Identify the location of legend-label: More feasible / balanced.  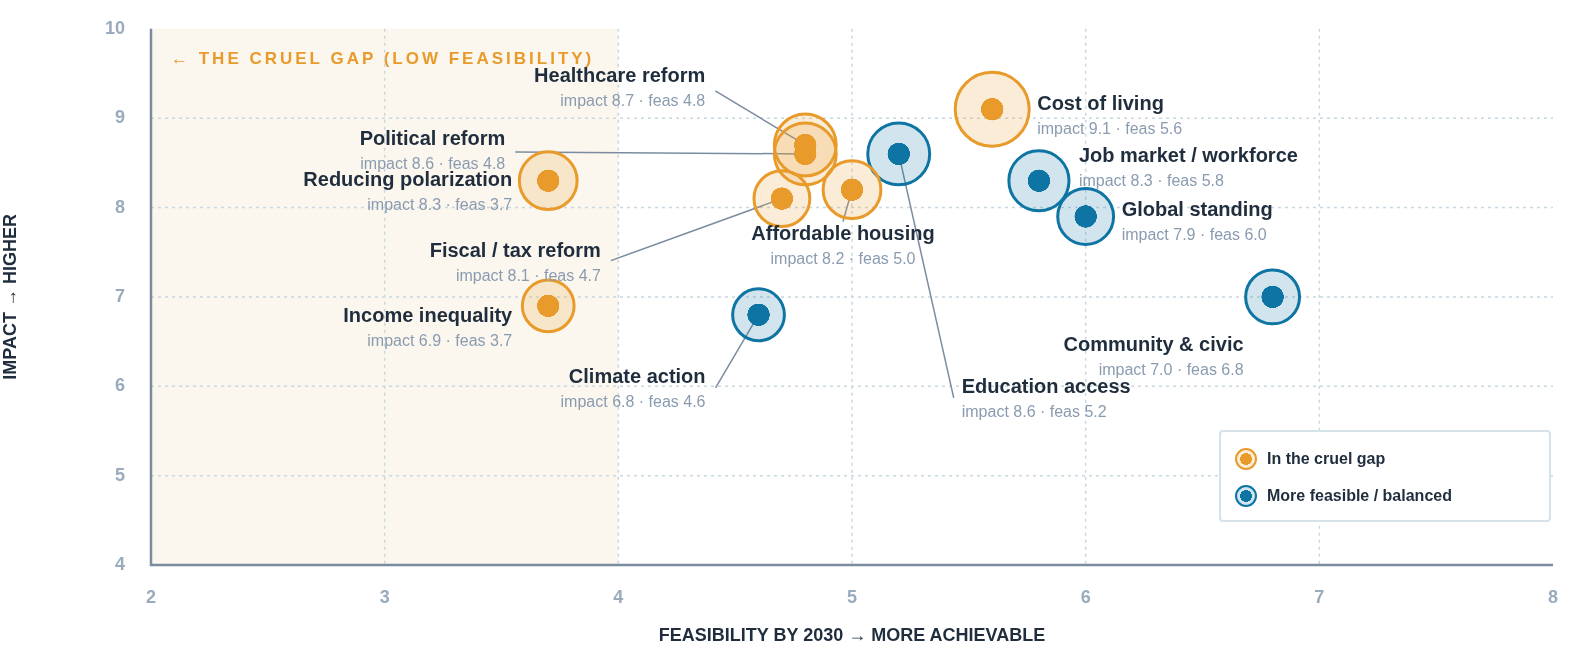
(1359, 495).